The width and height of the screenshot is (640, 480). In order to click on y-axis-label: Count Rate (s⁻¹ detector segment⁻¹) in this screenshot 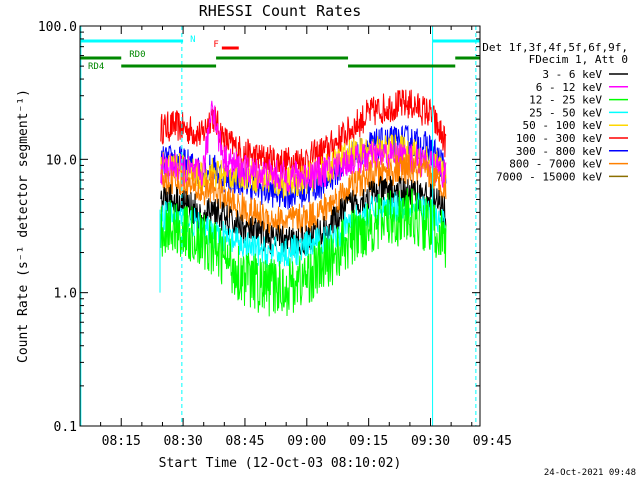, I will do `click(23, 226)`.